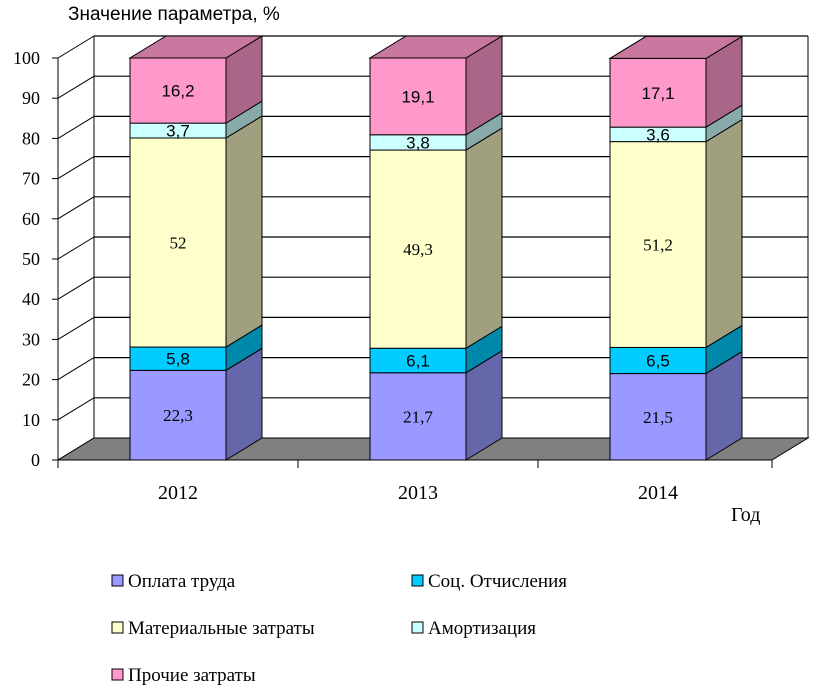 The image size is (816, 695). I want to click on data-label: 17,1, so click(657, 93).